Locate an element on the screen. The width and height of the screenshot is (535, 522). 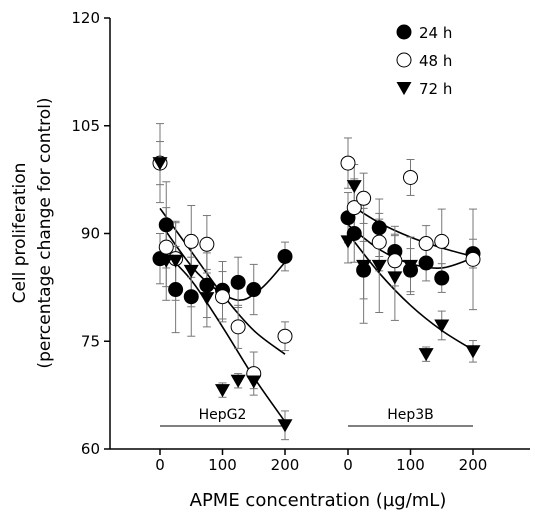
y-tick-label: 90 is located at coordinates (90, 234).